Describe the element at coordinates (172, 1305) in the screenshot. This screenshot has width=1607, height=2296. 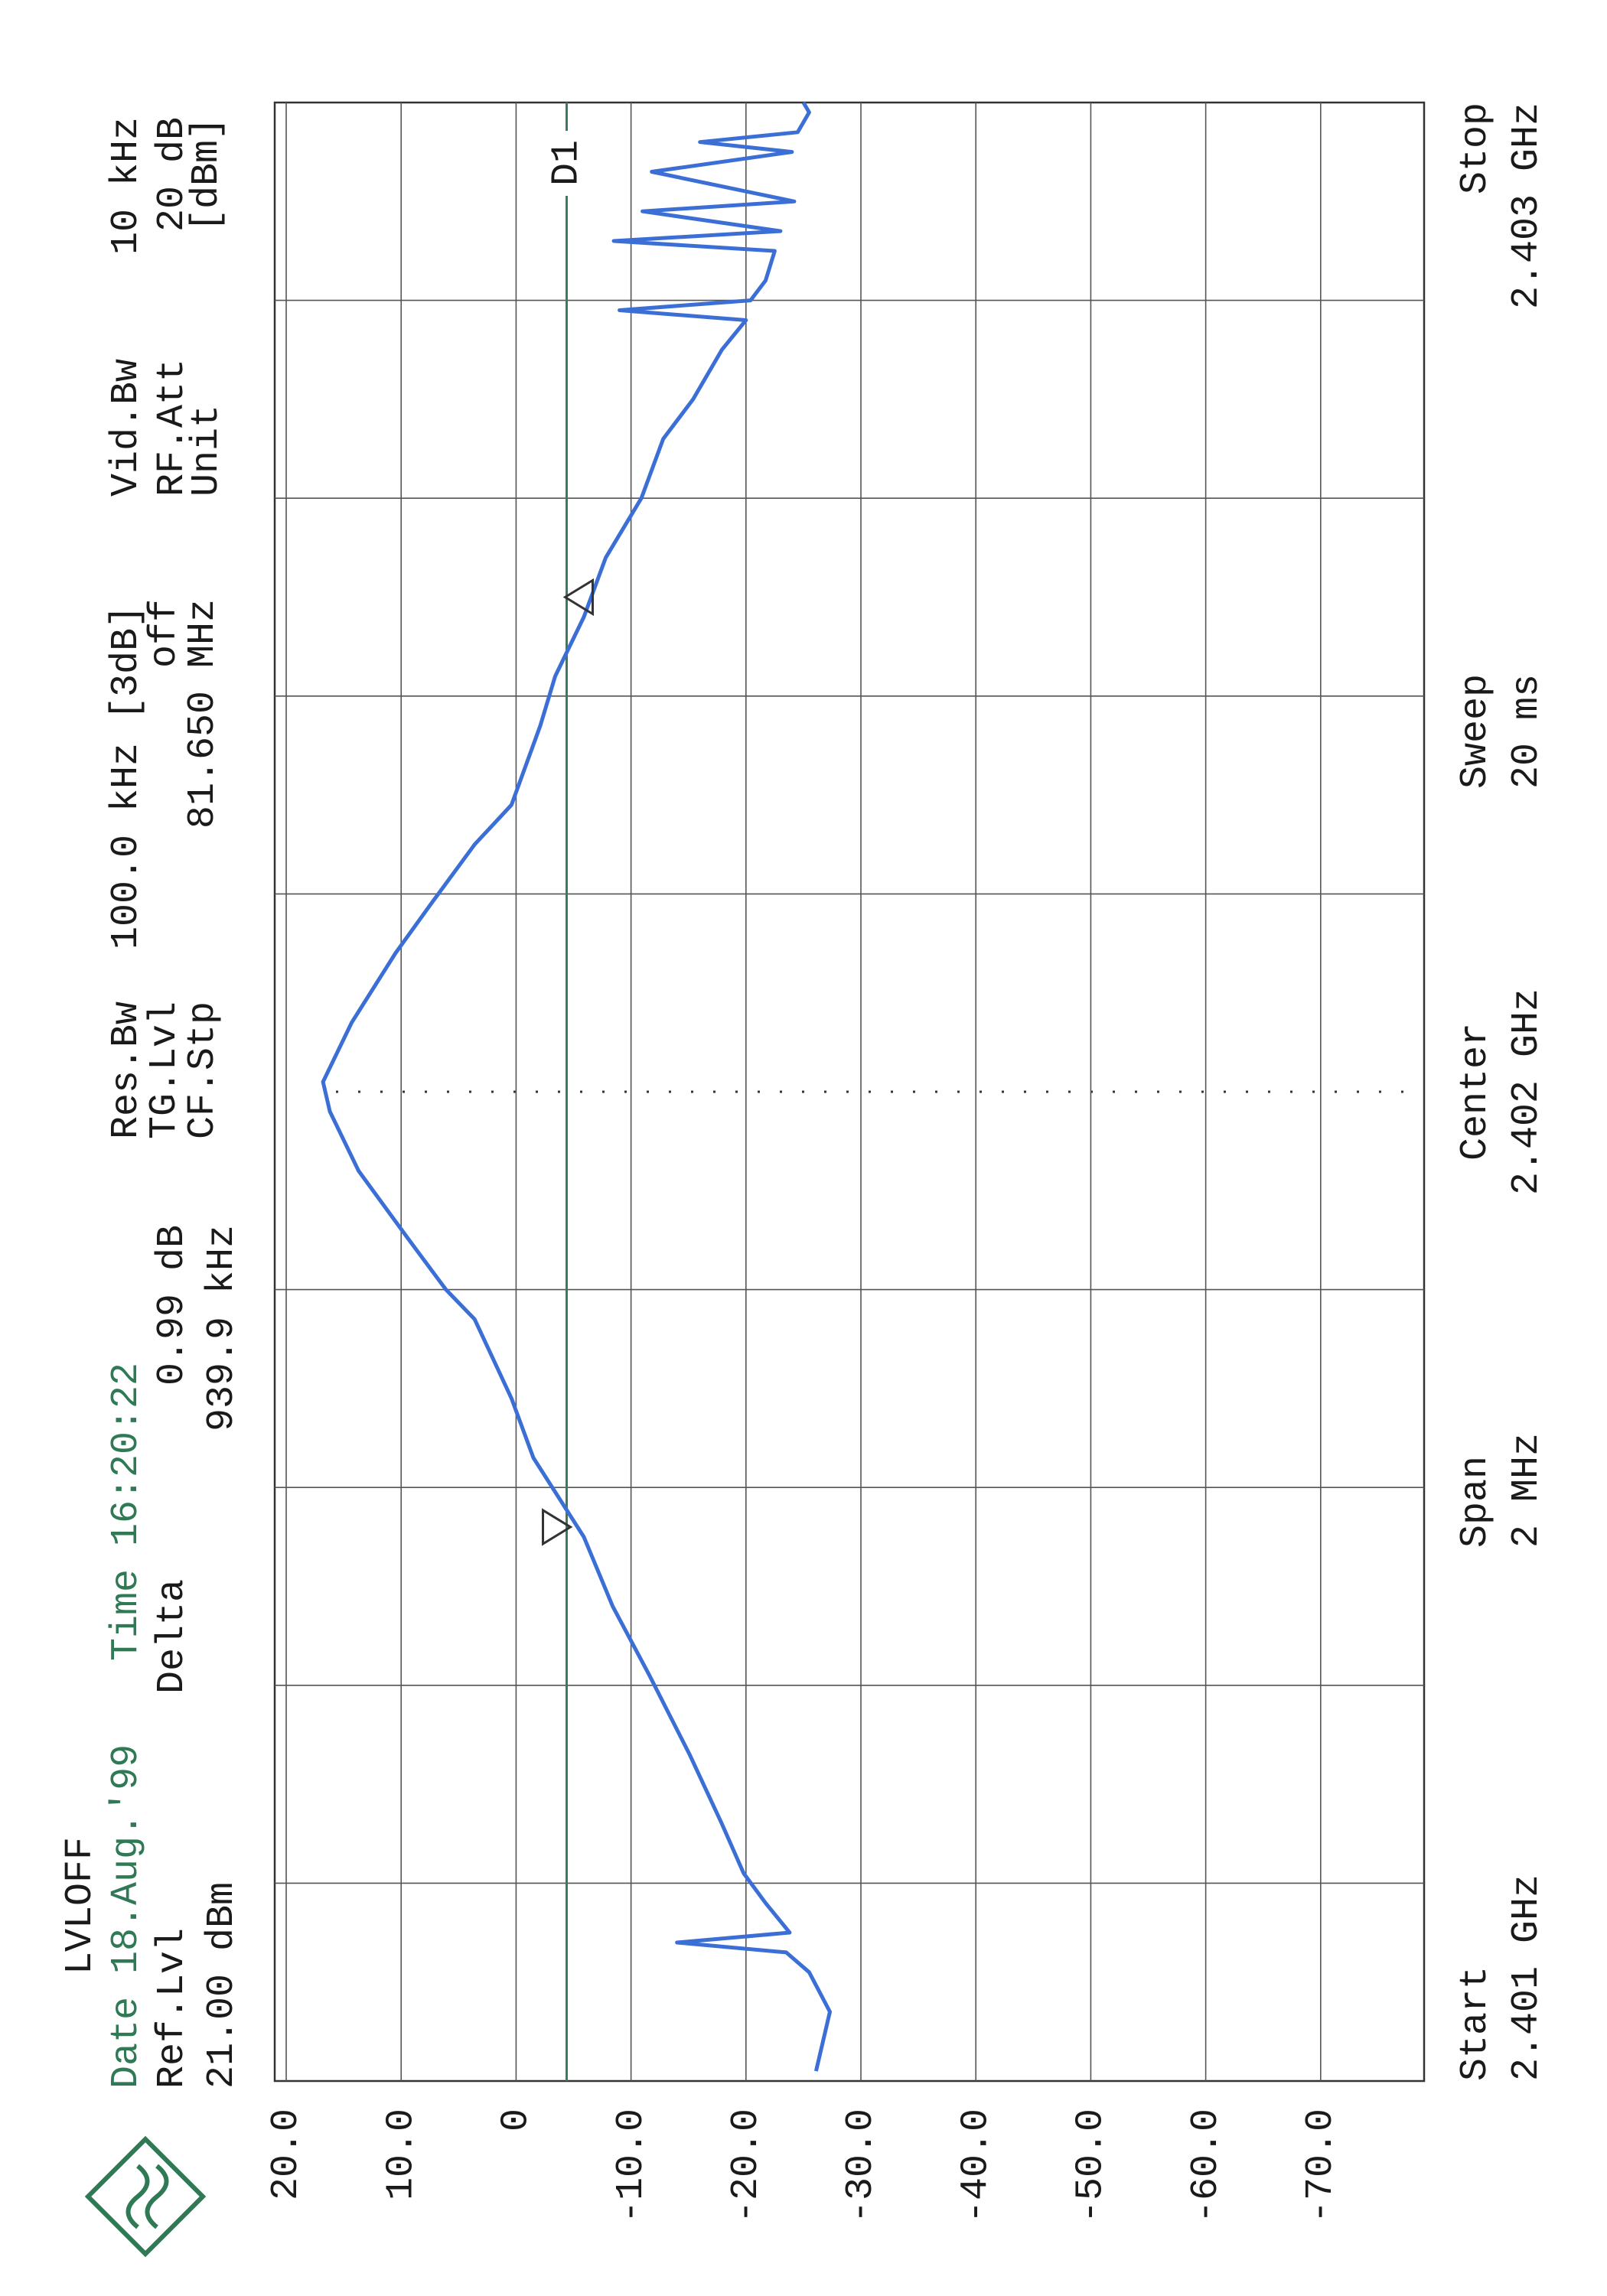
I see `delta-level: 0.99 dB` at that location.